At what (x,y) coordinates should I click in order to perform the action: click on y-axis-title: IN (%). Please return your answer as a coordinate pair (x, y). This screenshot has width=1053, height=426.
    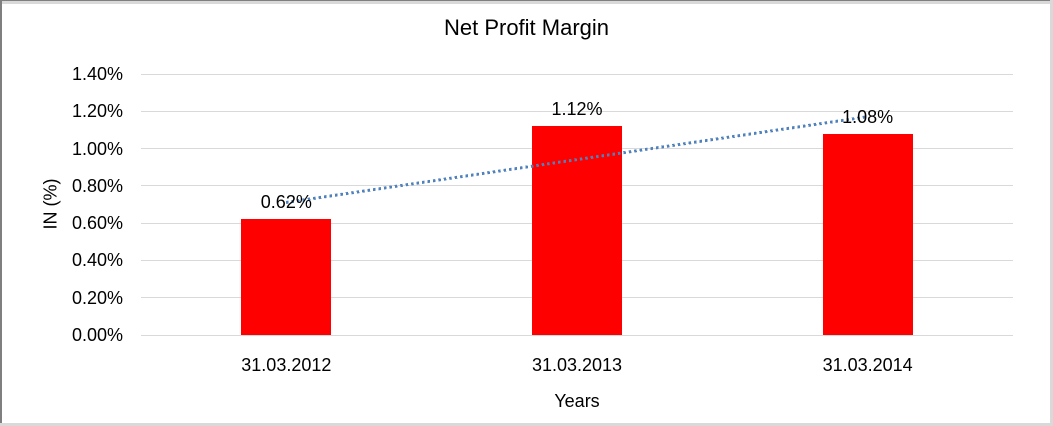
    Looking at the image, I should click on (50, 204).